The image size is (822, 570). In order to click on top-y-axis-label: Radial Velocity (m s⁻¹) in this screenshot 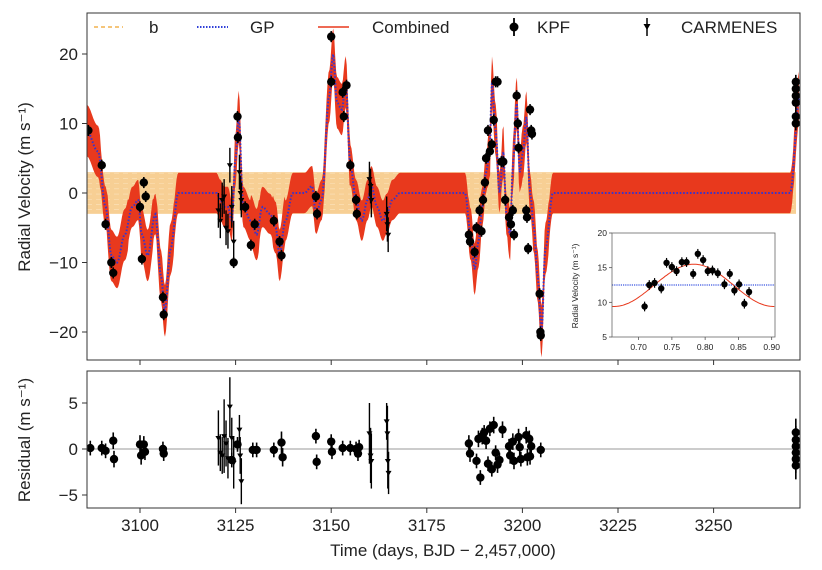, I will do `click(24, 187)`.